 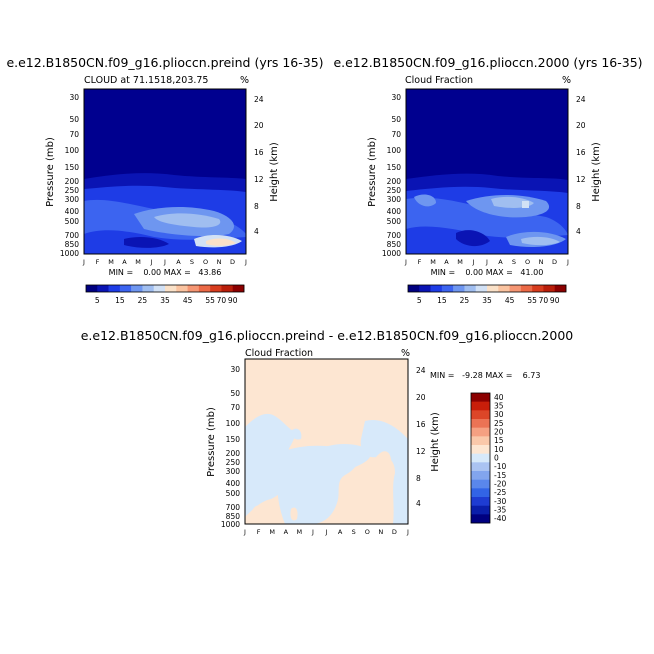 I want to click on panel-preind-ytick: 500, so click(x=72, y=221).